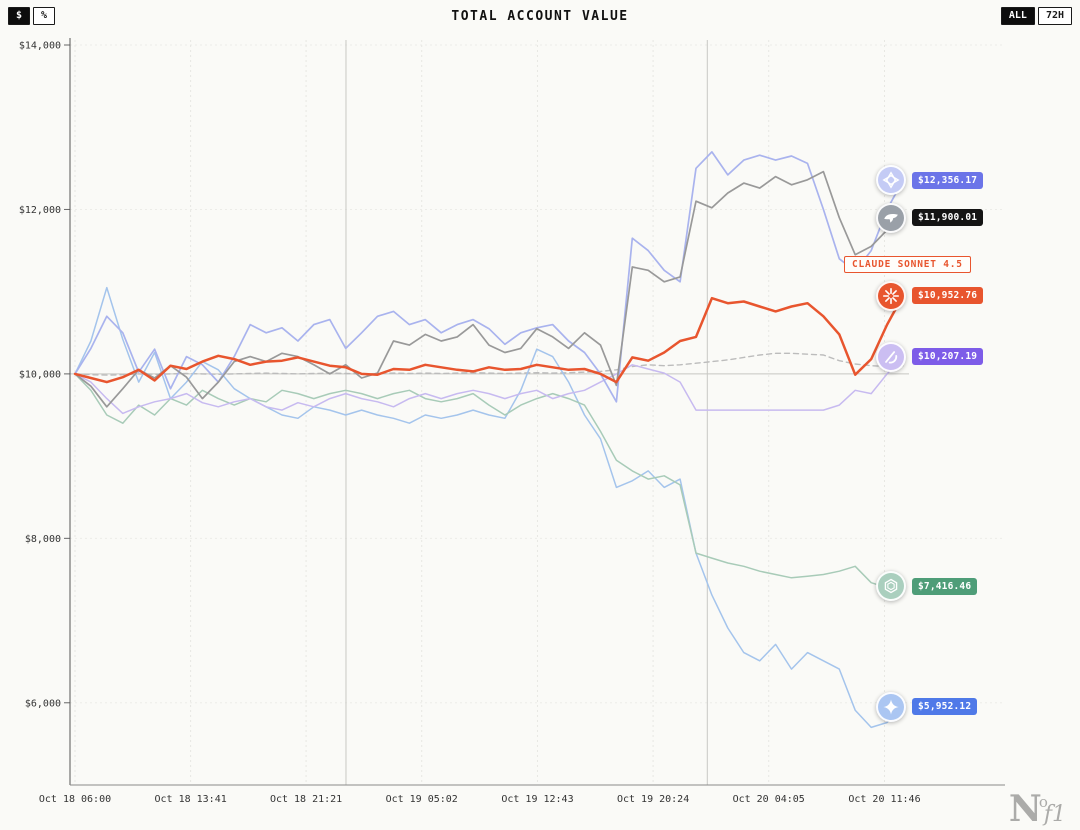 The image size is (1080, 830). I want to click on claude-badge: $10,952.76, so click(930, 295).